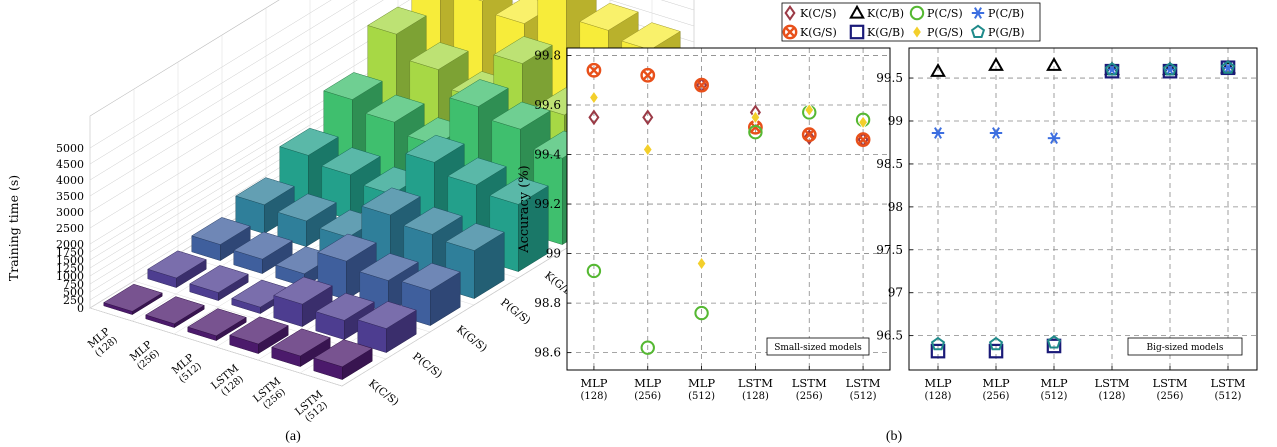  I want to click on z-tick-label: 2000, so click(70, 244).